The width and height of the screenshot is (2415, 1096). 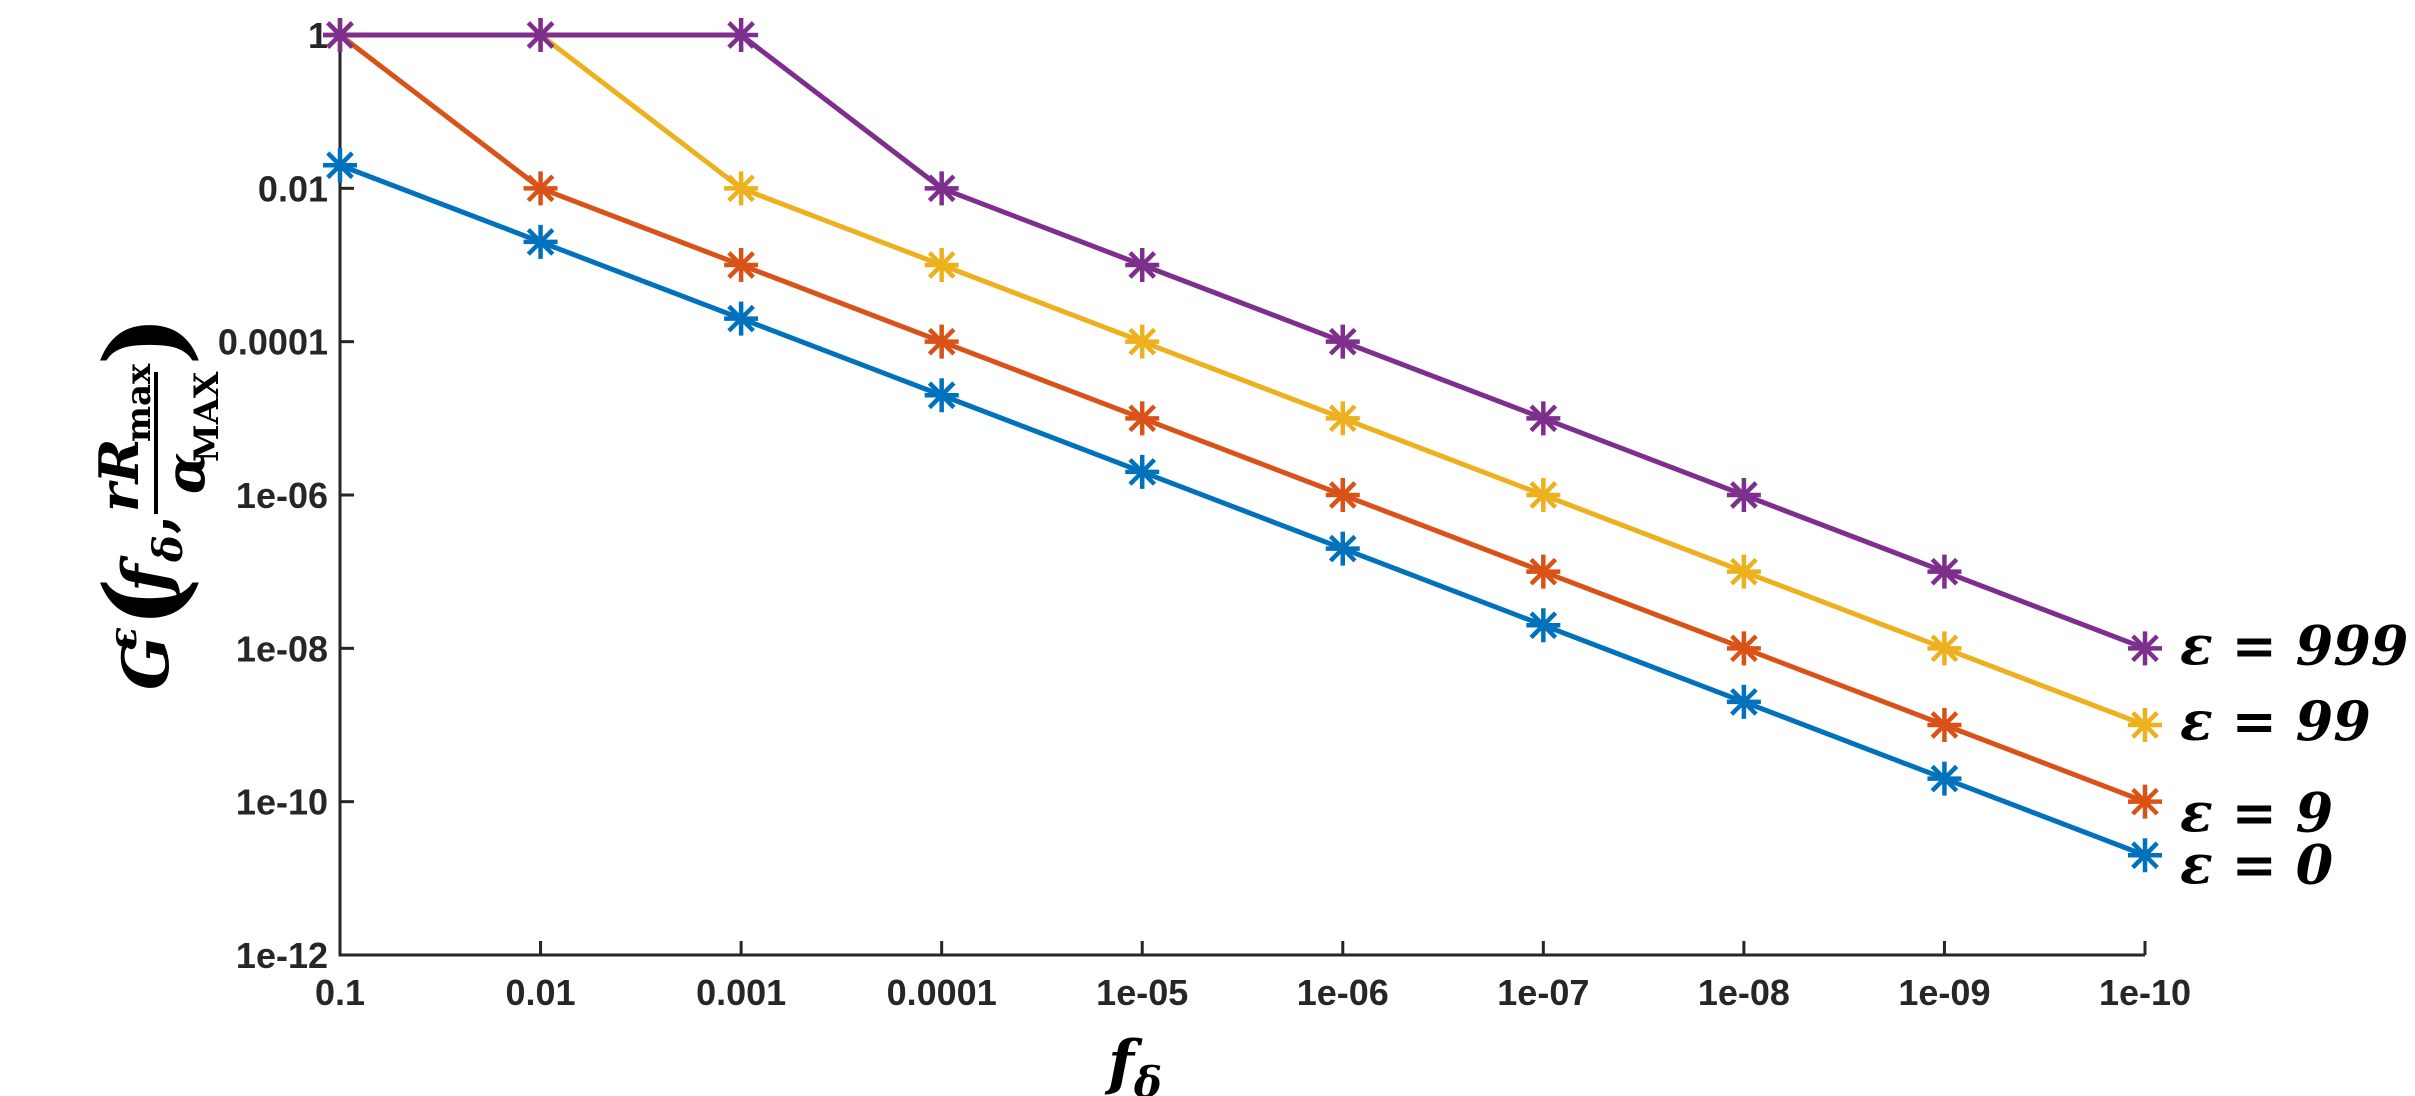 What do you see at coordinates (741, 992) in the screenshot?
I see `x-tick-label: 0.001` at bounding box center [741, 992].